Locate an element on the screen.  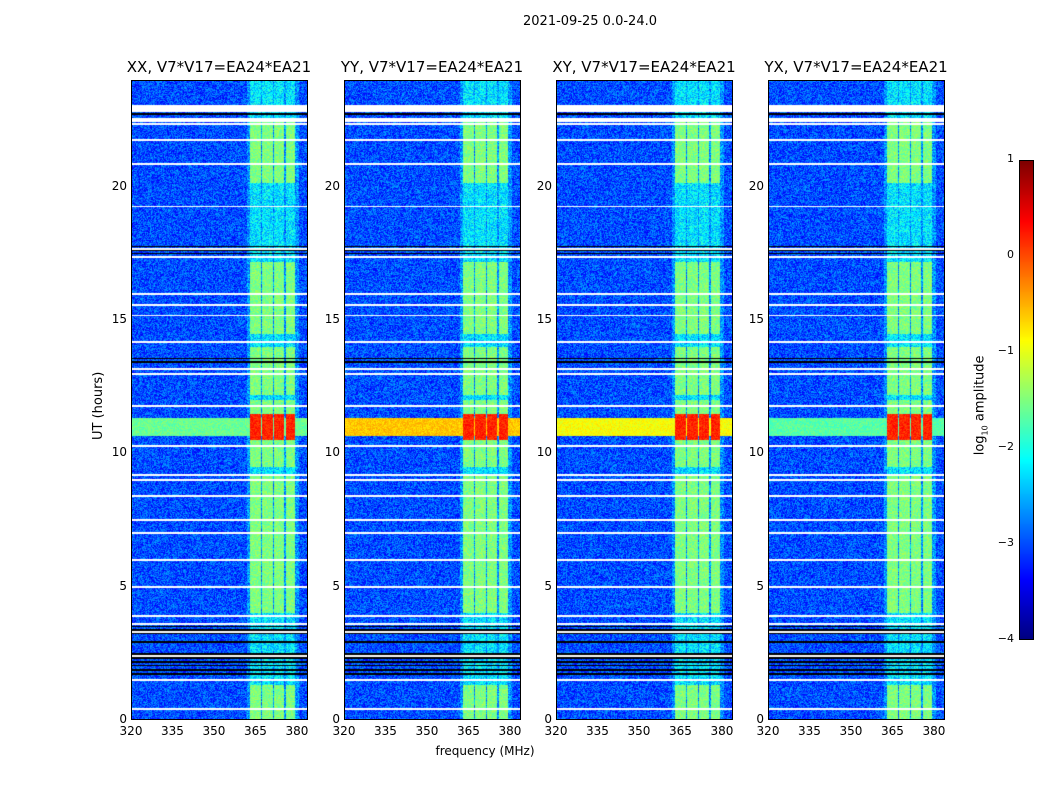
colorbar-label: log10 amplitude is located at coordinates (981, 405).